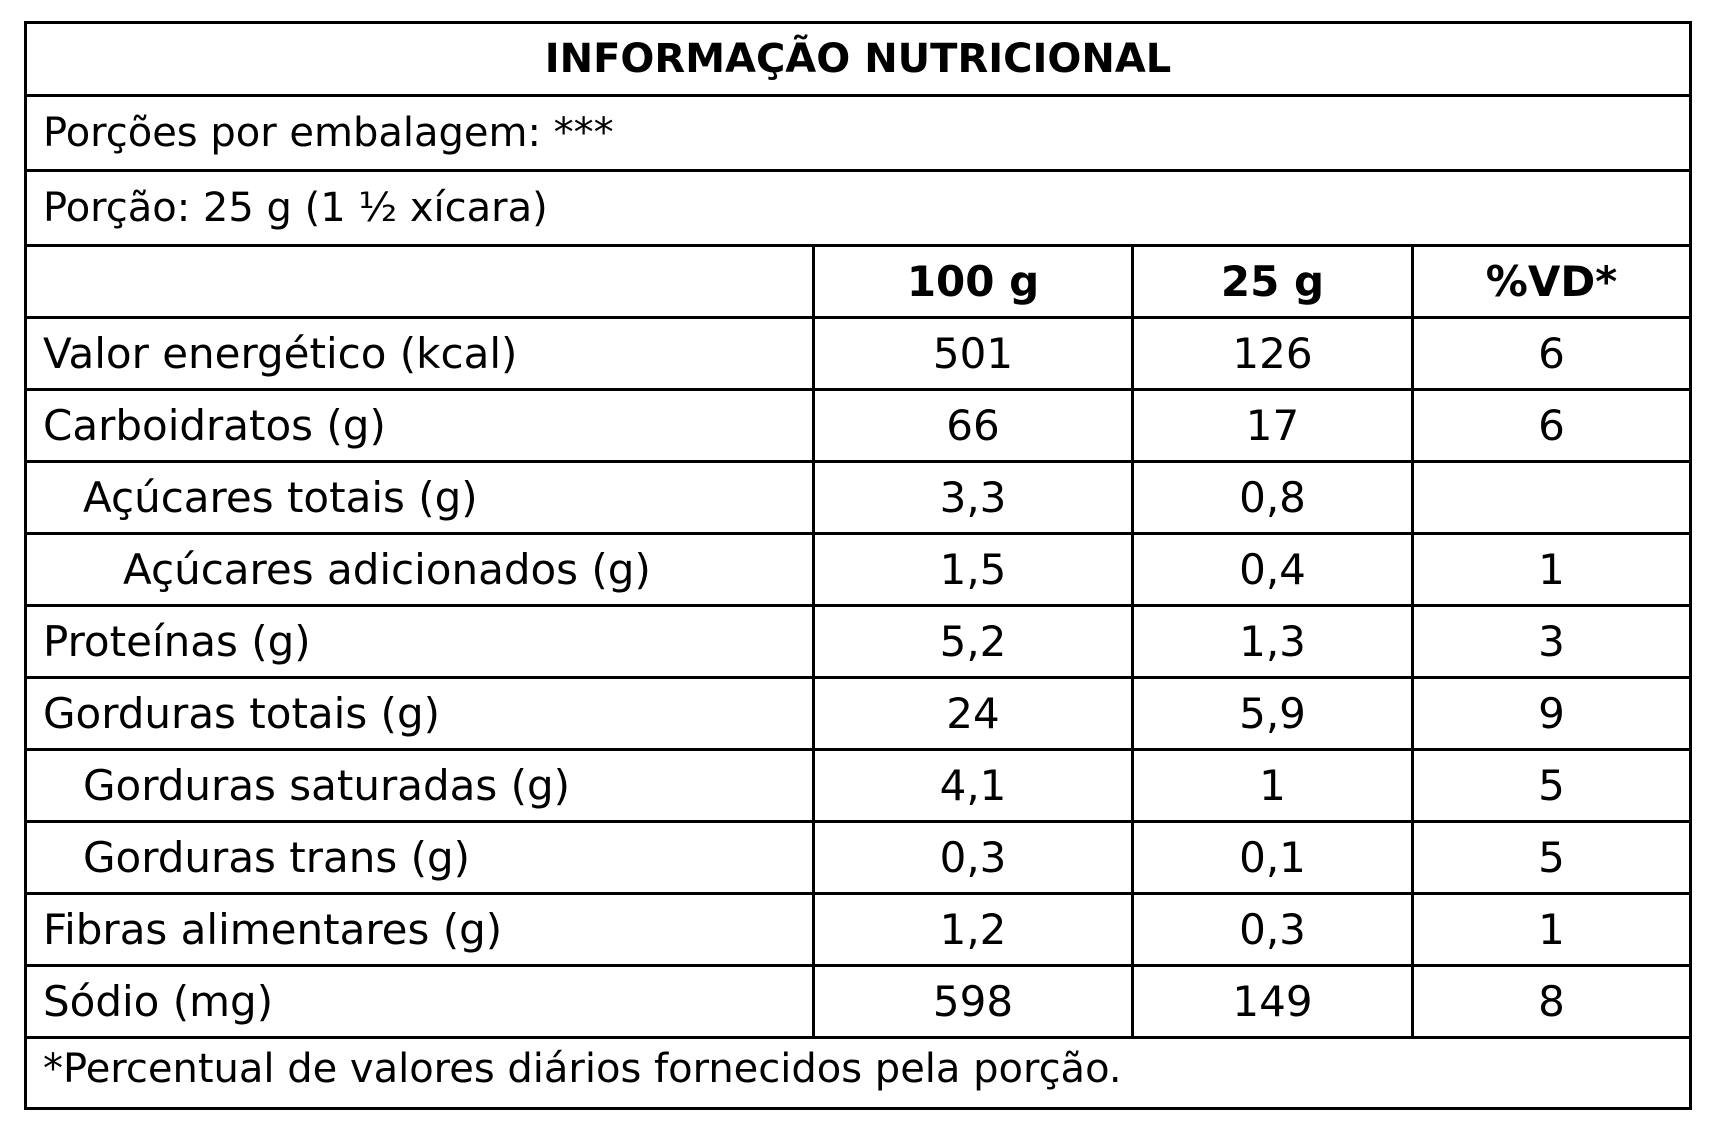 This screenshot has width=1714, height=1130. What do you see at coordinates (858, 209) in the screenshot?
I see `serving-size: Porção: 25 g (1 ½ xícara)` at bounding box center [858, 209].